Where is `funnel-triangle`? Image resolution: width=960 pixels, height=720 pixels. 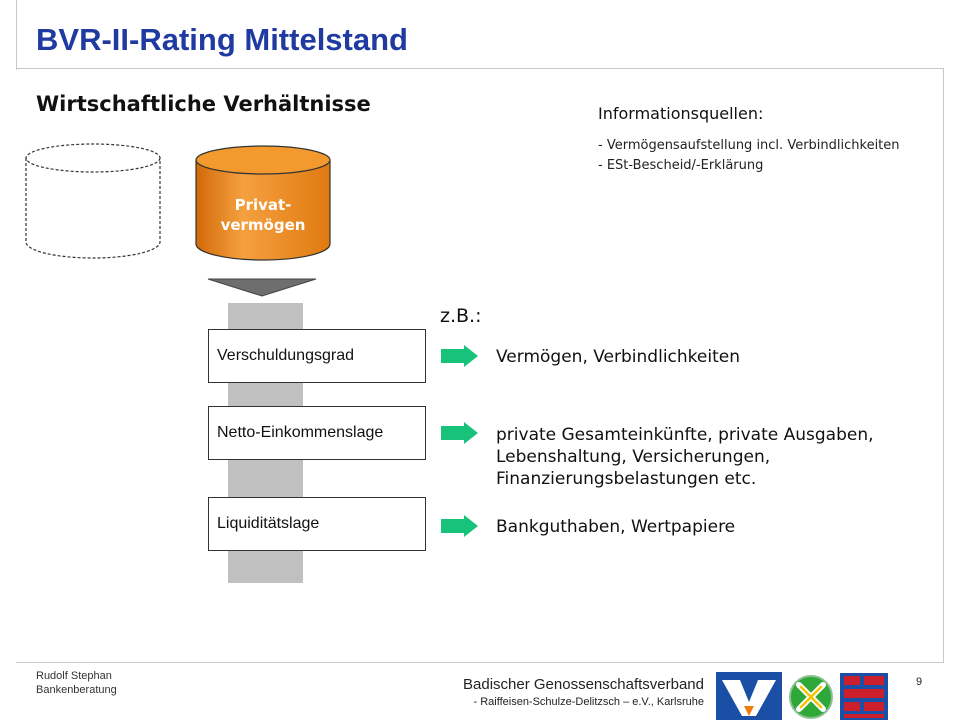 funnel-triangle is located at coordinates (262, 287).